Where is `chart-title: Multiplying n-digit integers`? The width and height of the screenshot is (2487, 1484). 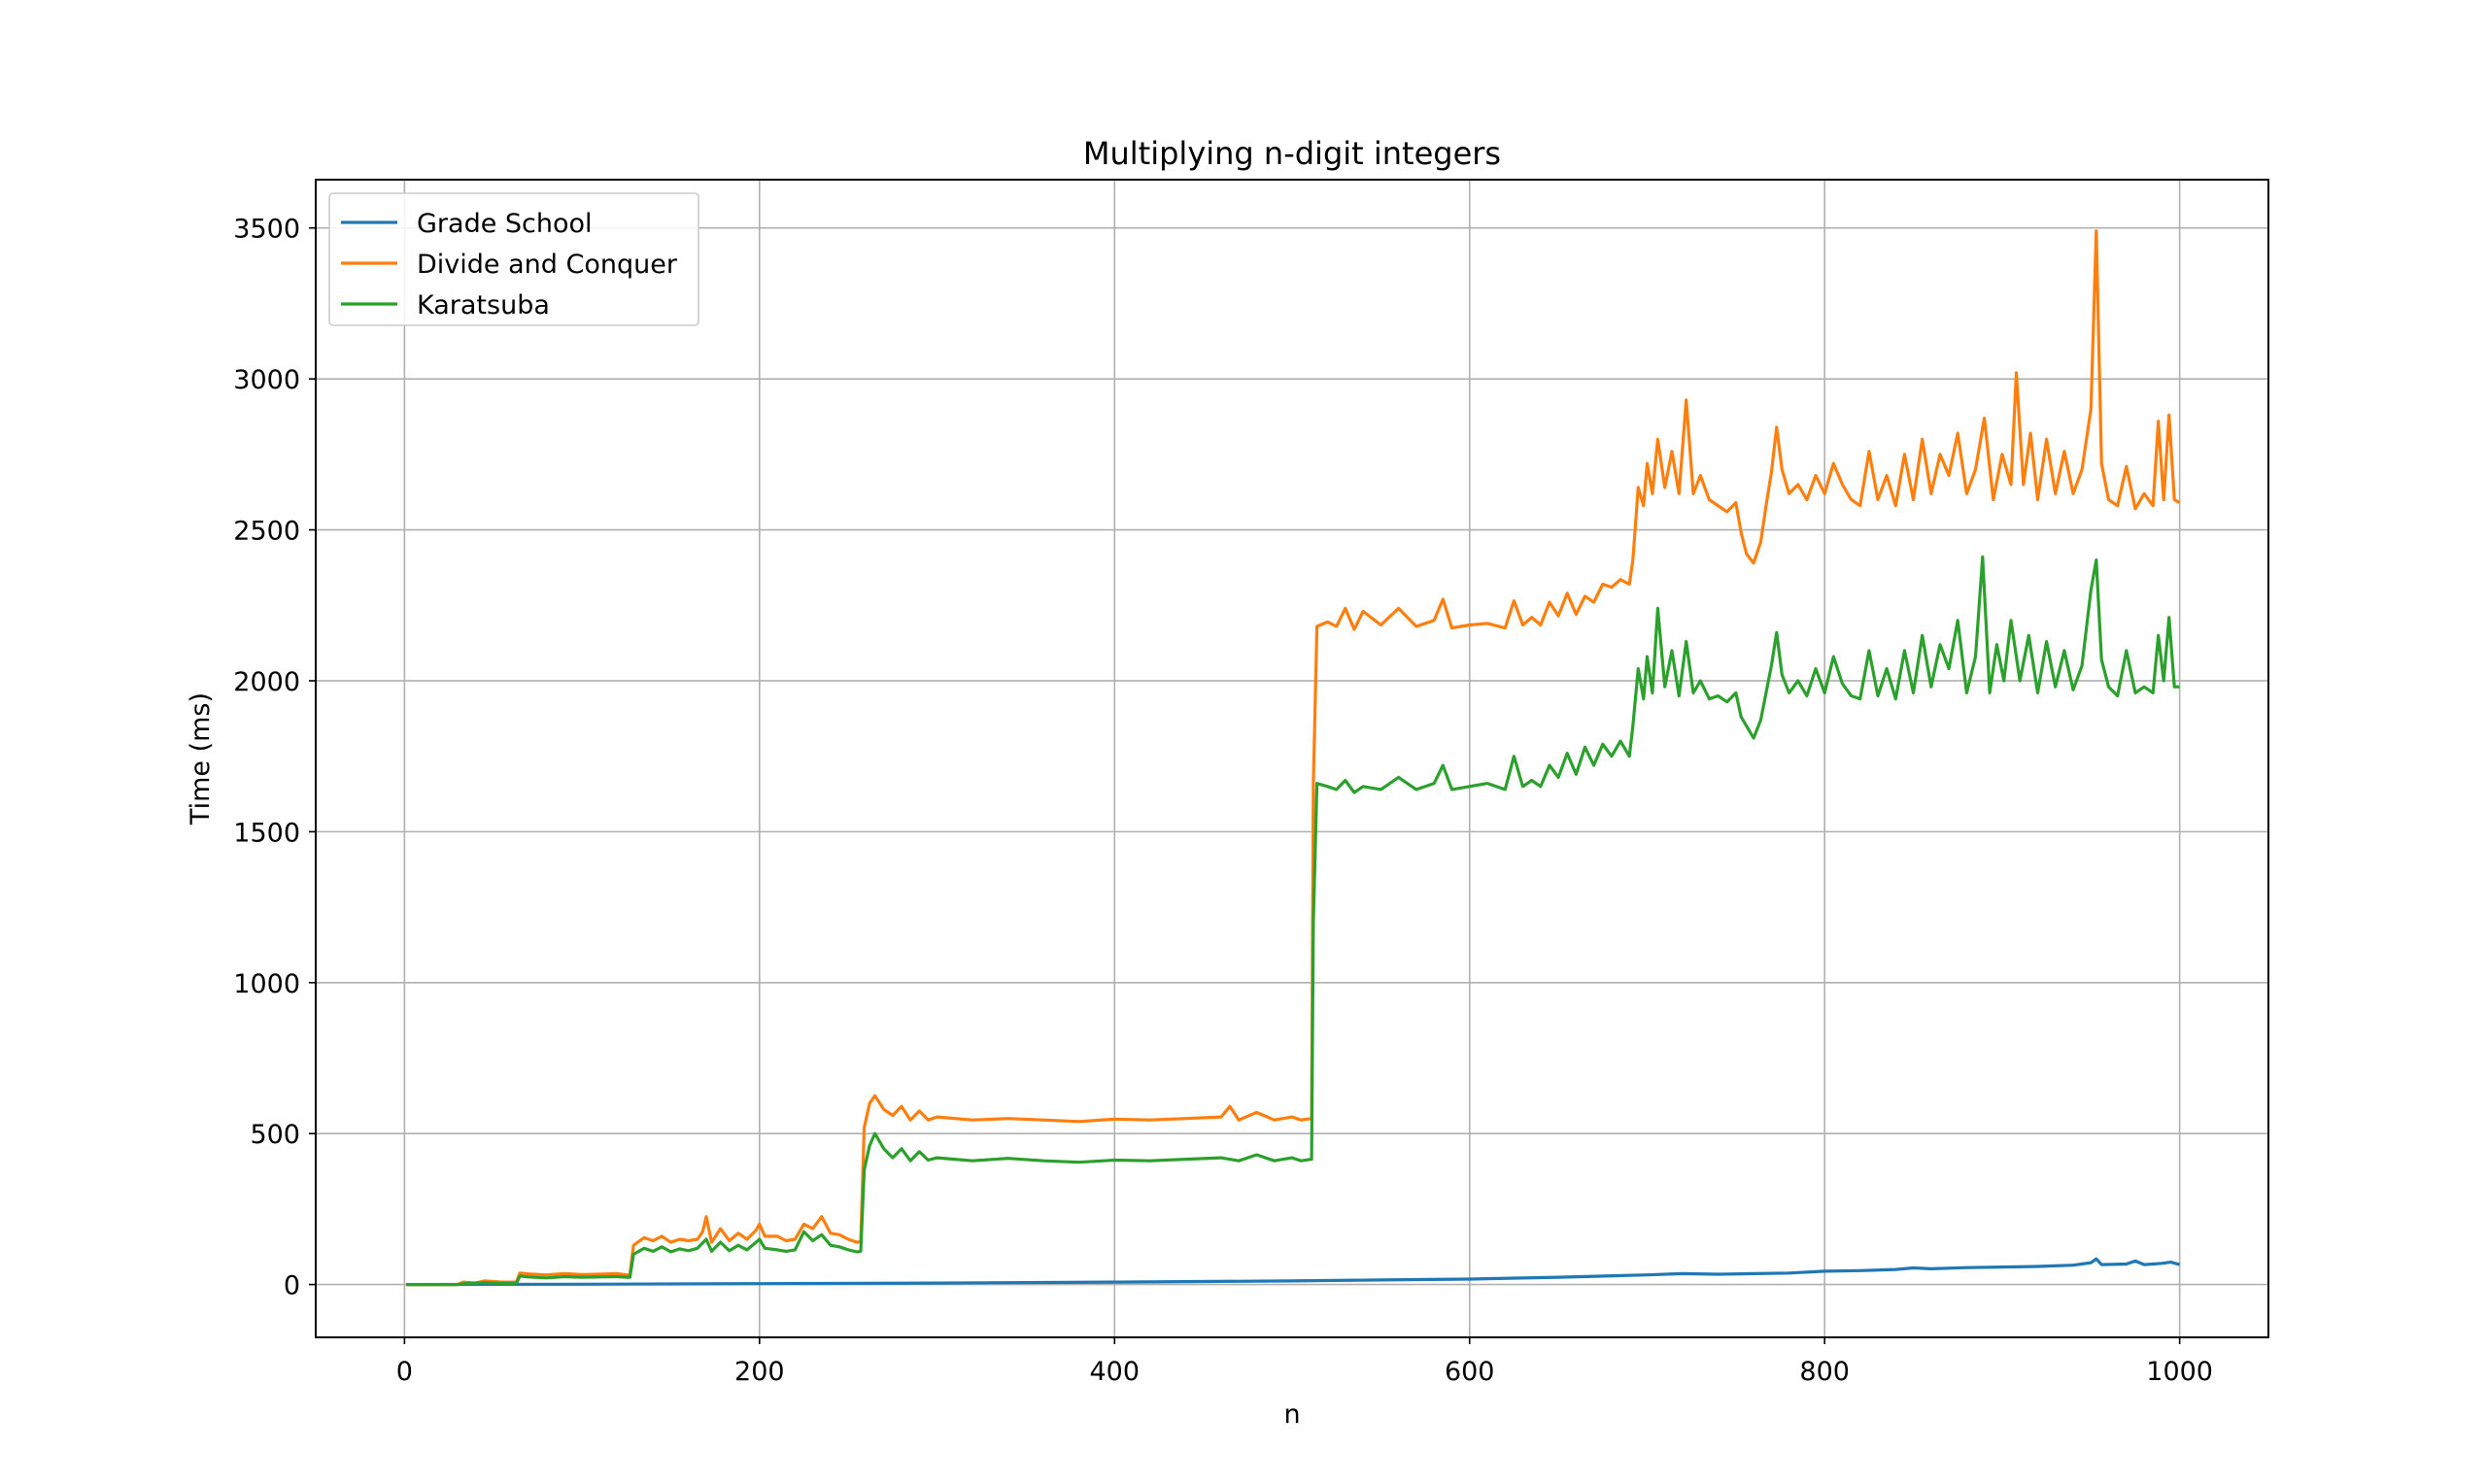
chart-title: Multiplying n-digit integers is located at coordinates (1292, 153).